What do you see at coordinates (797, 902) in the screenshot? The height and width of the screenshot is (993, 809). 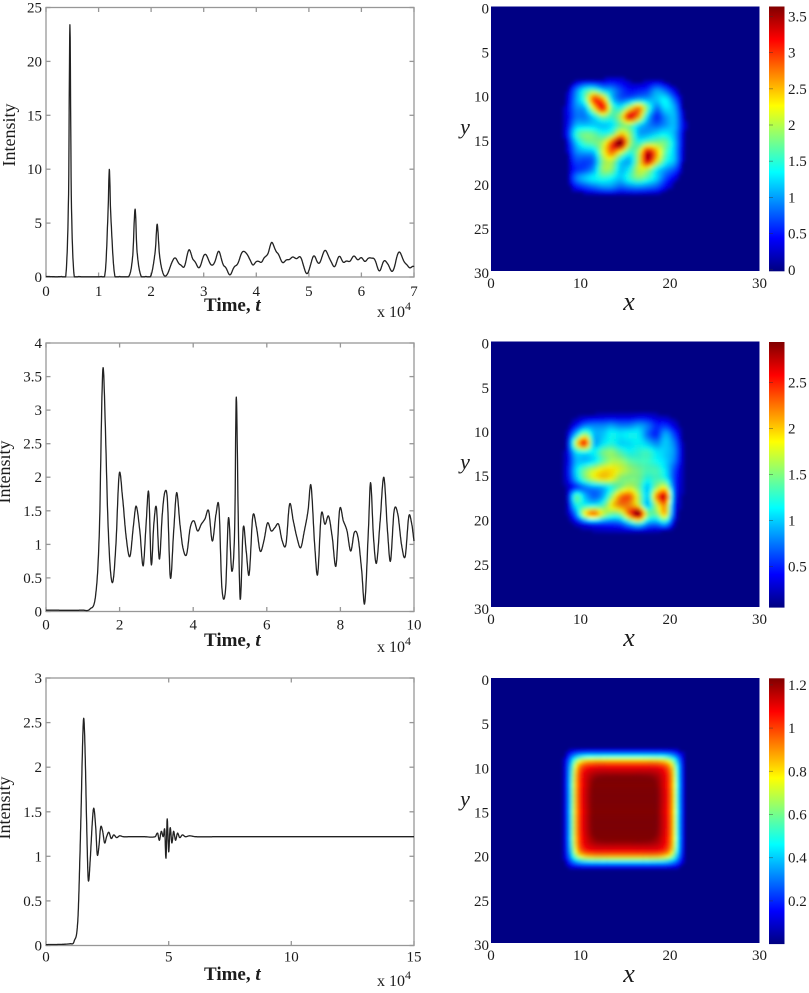 I see `svg-text: 0.2` at bounding box center [797, 902].